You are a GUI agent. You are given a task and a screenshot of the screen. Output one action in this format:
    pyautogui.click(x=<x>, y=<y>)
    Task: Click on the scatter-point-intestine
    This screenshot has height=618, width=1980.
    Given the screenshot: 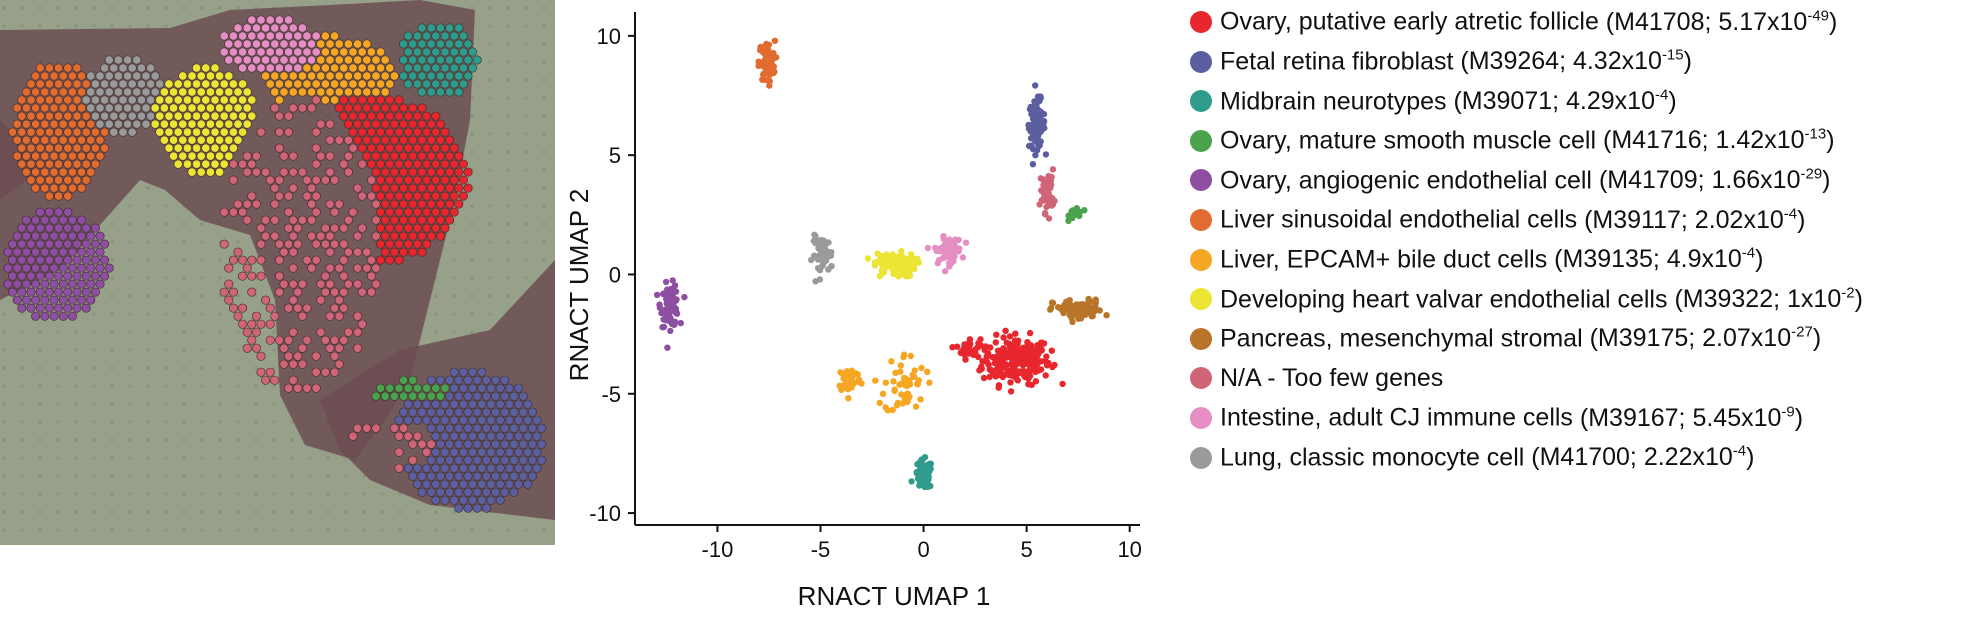 What is the action you would take?
    pyautogui.click(x=951, y=251)
    